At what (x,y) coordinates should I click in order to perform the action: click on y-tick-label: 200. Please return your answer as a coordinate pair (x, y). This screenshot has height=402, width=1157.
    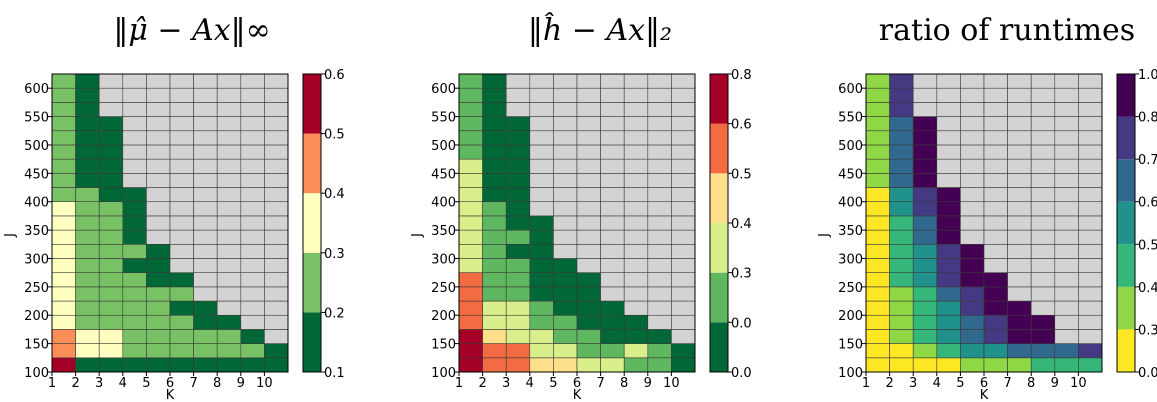
    Looking at the image, I should click on (36, 316).